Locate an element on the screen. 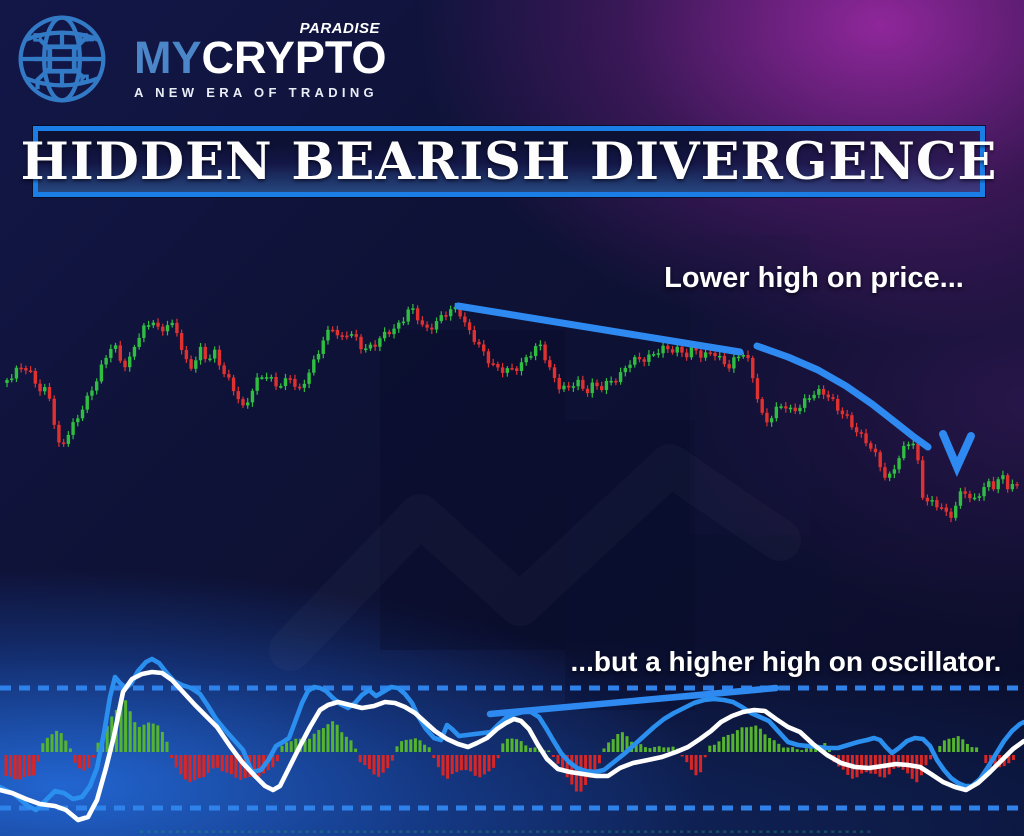 This screenshot has height=836, width=1024. brand-text-block: PARADISE MYCRYPTO A NEW ERA OF TRADING is located at coordinates (260, 60).